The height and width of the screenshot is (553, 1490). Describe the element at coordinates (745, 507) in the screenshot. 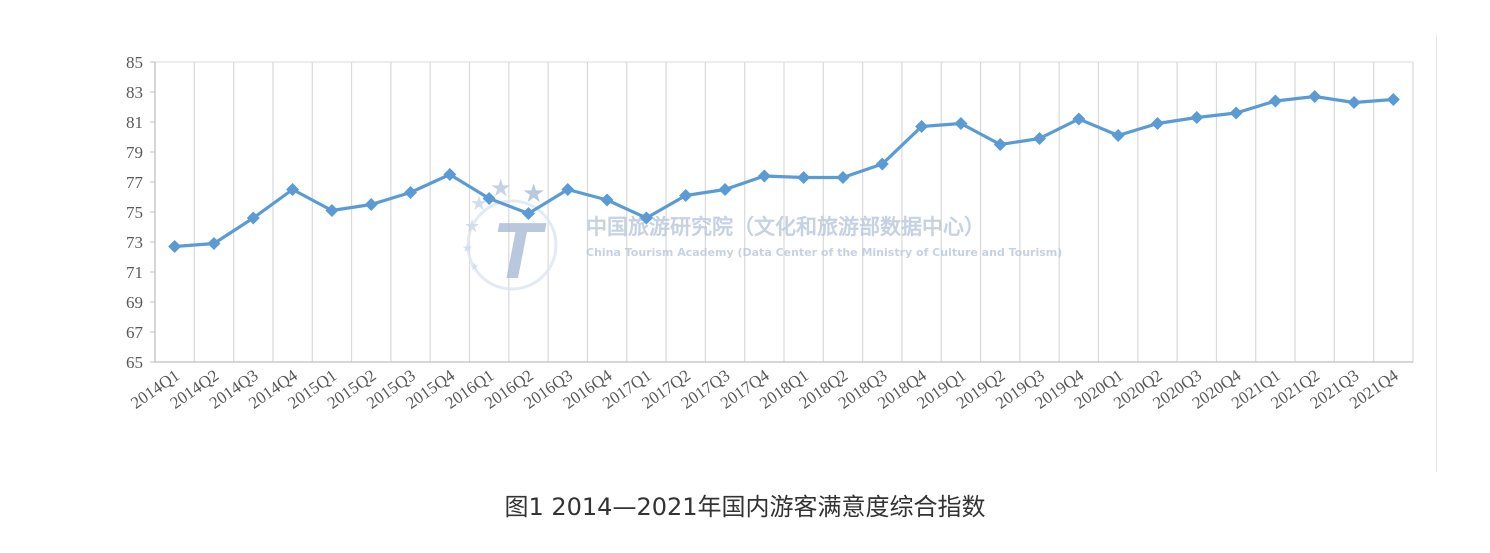

I see `chart-caption: 图1 2014—2021年国内游客满意度综合指数` at that location.